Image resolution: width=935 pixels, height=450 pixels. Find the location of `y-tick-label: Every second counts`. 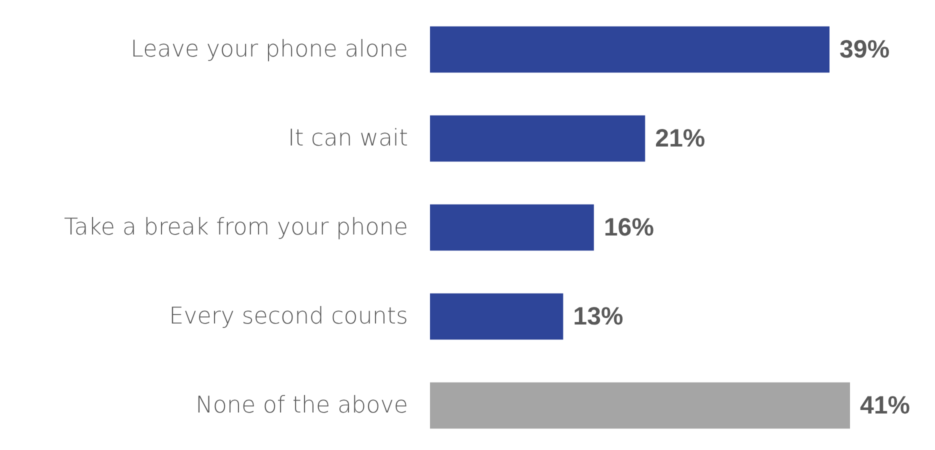

y-tick-label: Every second counts is located at coordinates (288, 317).